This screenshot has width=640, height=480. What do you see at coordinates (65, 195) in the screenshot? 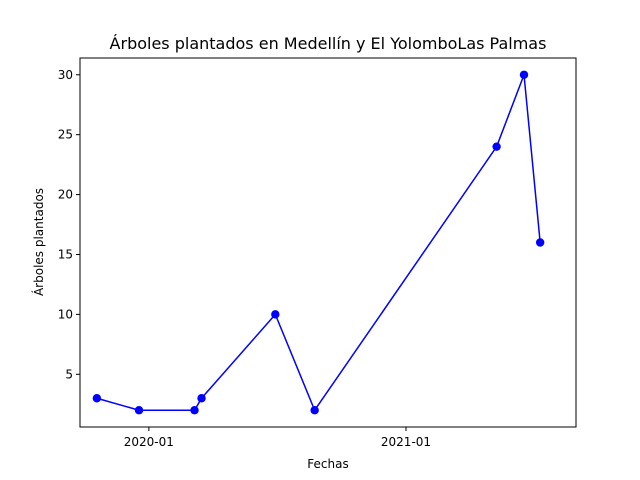
I see `y-tick-label: 20` at bounding box center [65, 195].